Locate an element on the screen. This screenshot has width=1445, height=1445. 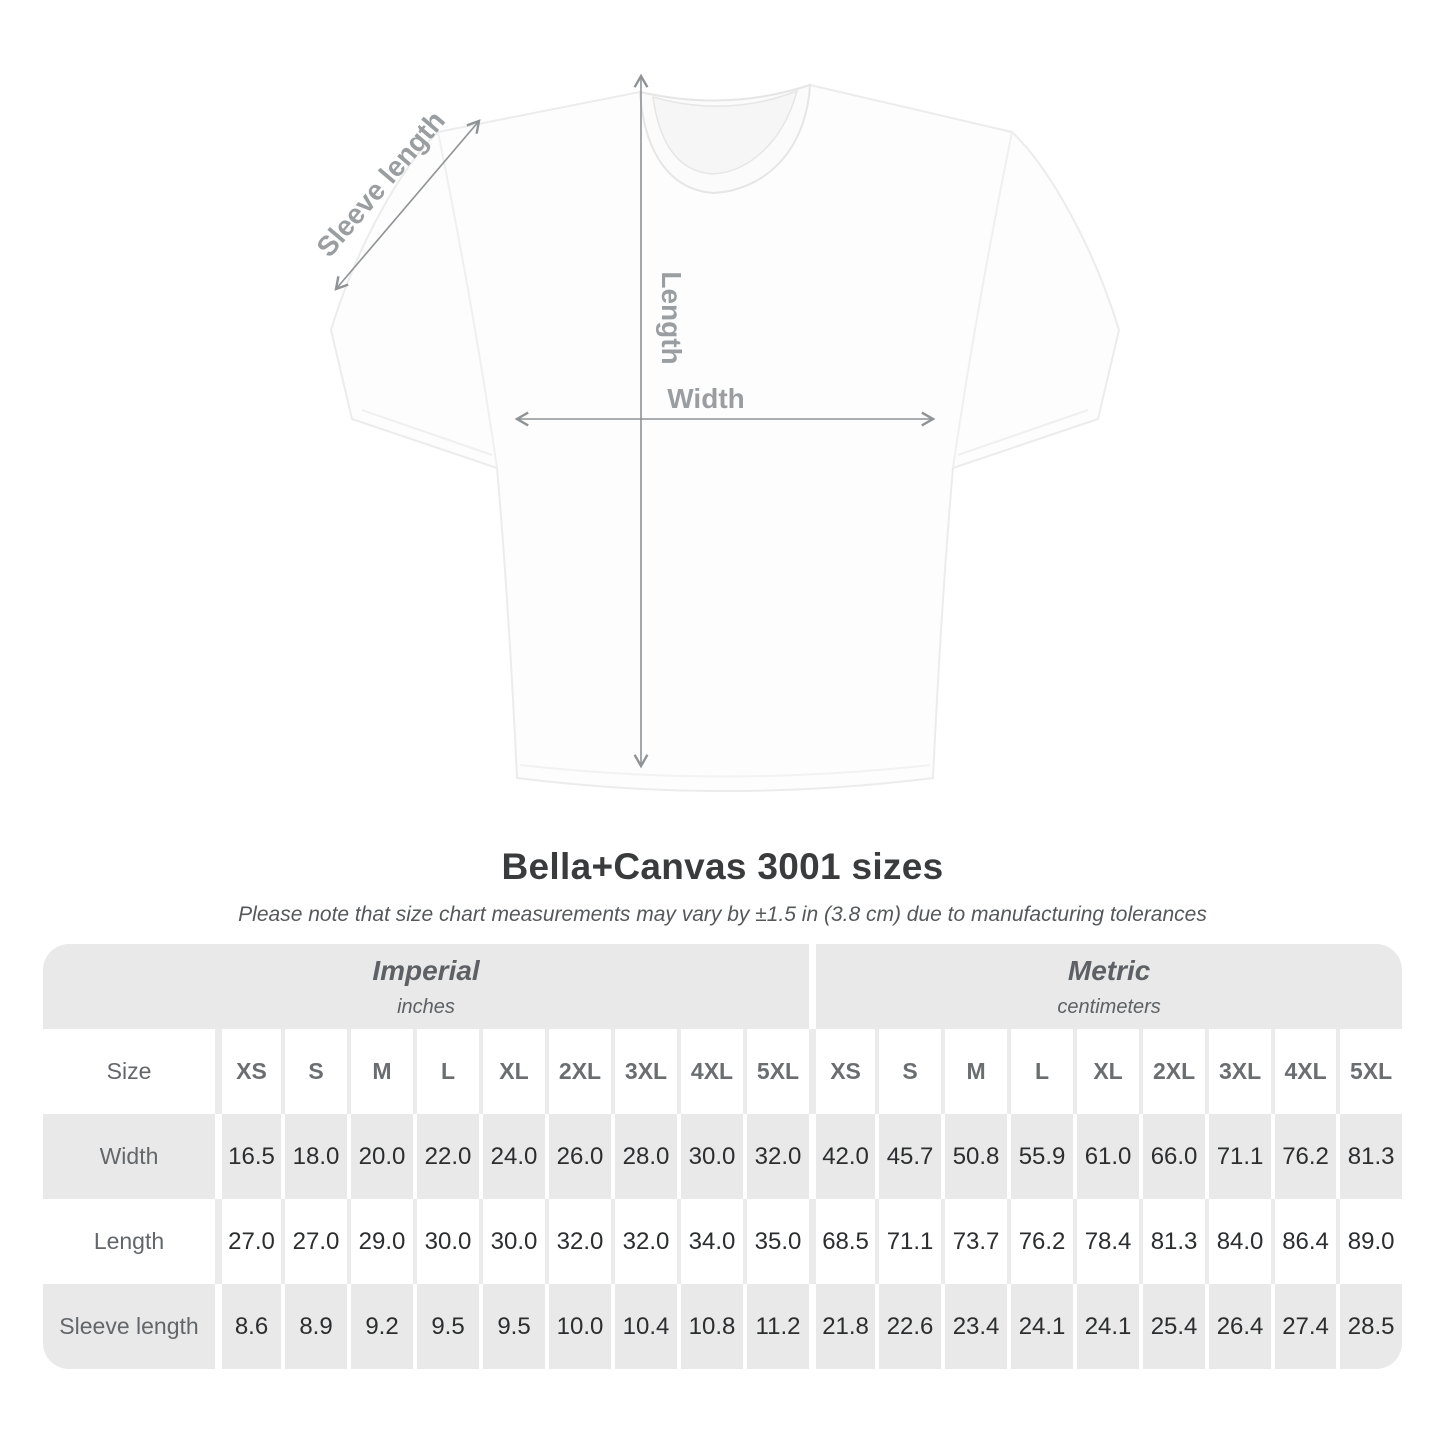
table-cell: 26.0 is located at coordinates (578, 1156).